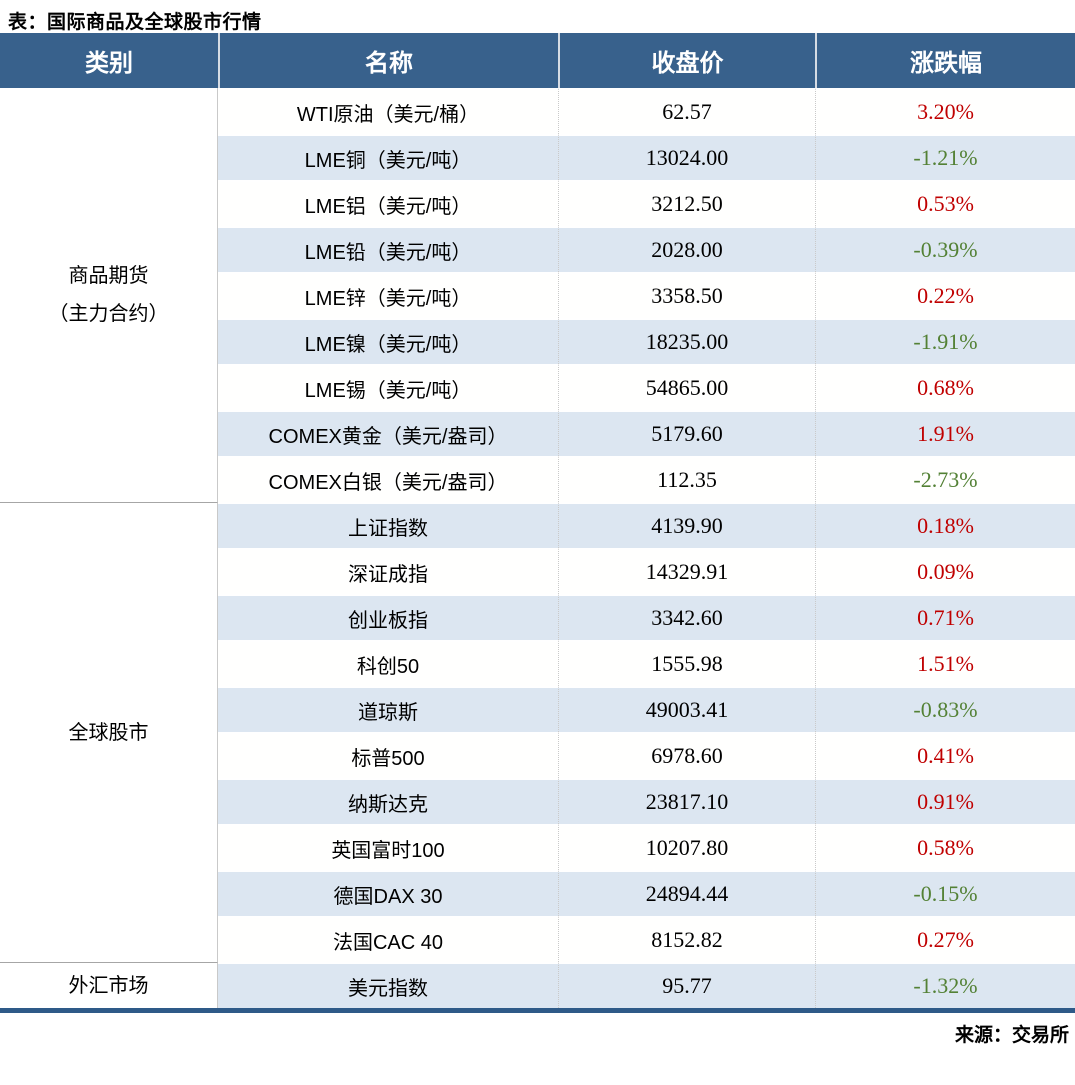 The image size is (1075, 1085). I want to click on close-price-cell: 10207.80, so click(686, 847).